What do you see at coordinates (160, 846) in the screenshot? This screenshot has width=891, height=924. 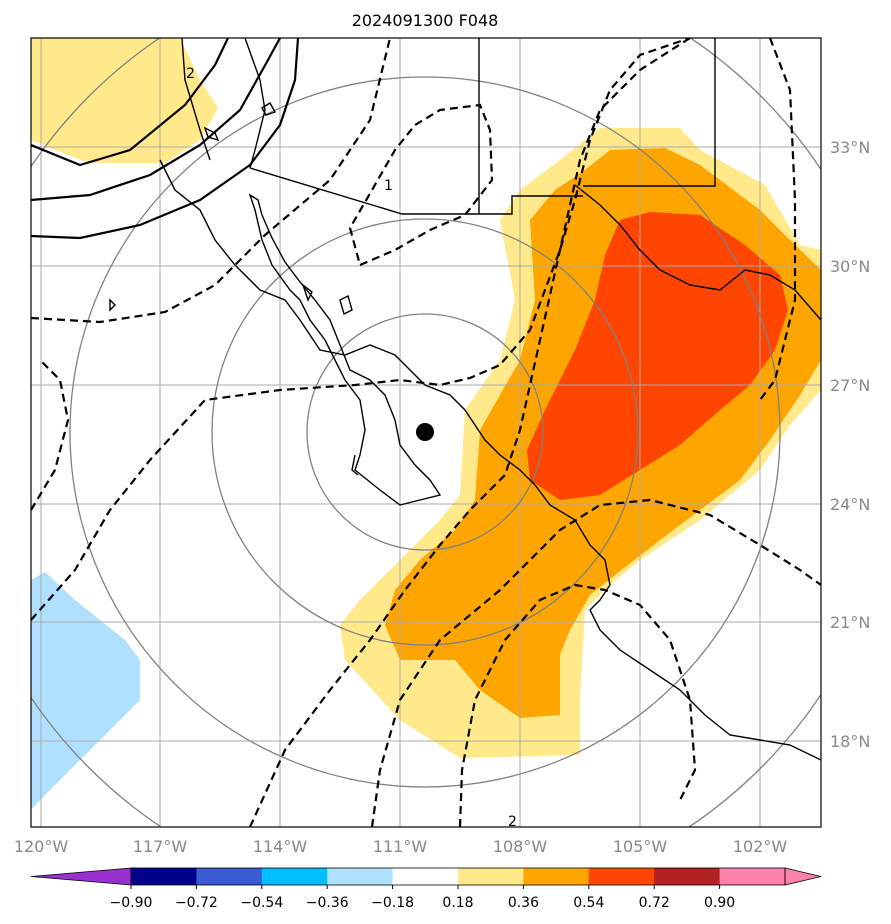 I see `lon-label-117: 117°W` at bounding box center [160, 846].